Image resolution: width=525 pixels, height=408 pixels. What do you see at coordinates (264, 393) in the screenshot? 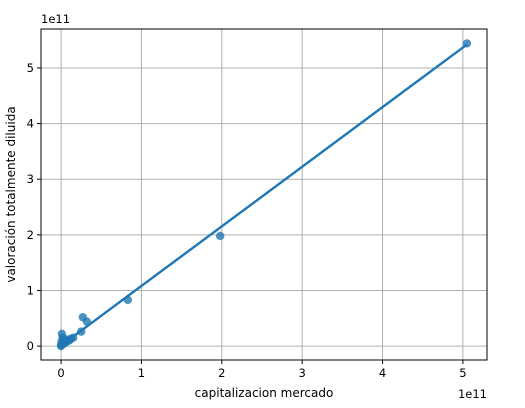
I see `x-axis-label: capitalizacion mercado` at bounding box center [264, 393].